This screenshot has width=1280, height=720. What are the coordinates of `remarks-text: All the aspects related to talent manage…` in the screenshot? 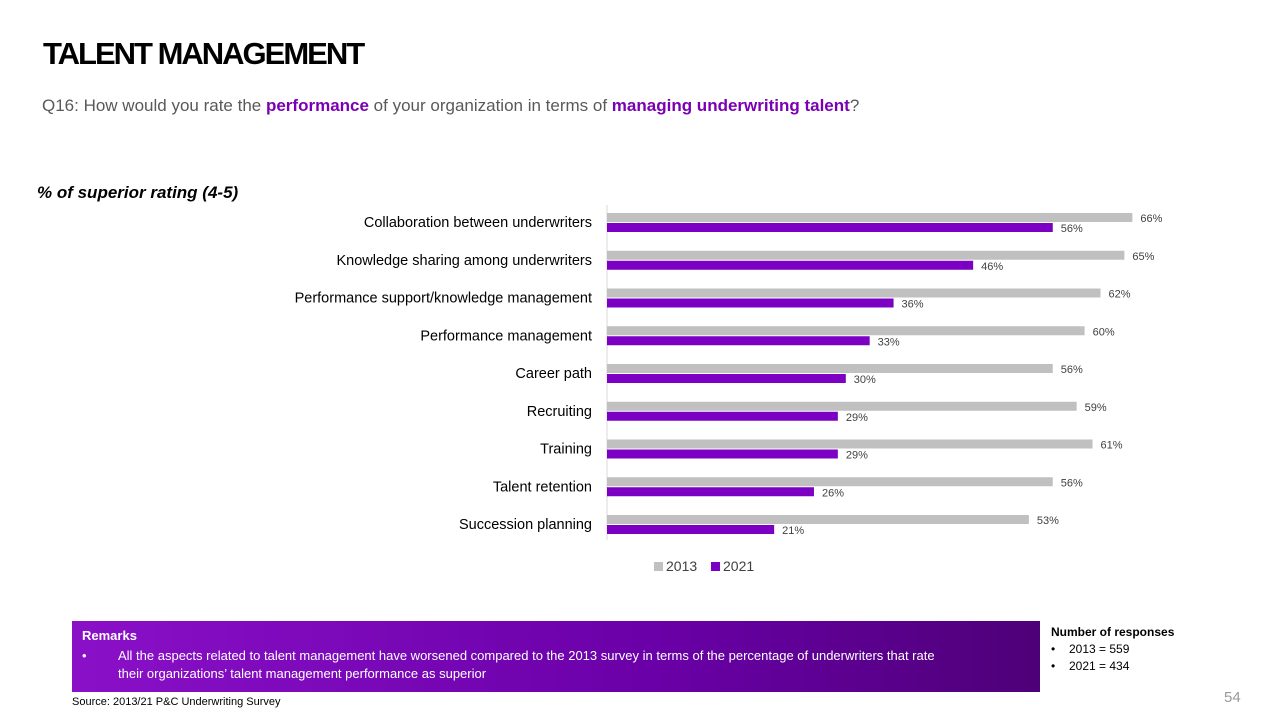 It's located at (526, 664).